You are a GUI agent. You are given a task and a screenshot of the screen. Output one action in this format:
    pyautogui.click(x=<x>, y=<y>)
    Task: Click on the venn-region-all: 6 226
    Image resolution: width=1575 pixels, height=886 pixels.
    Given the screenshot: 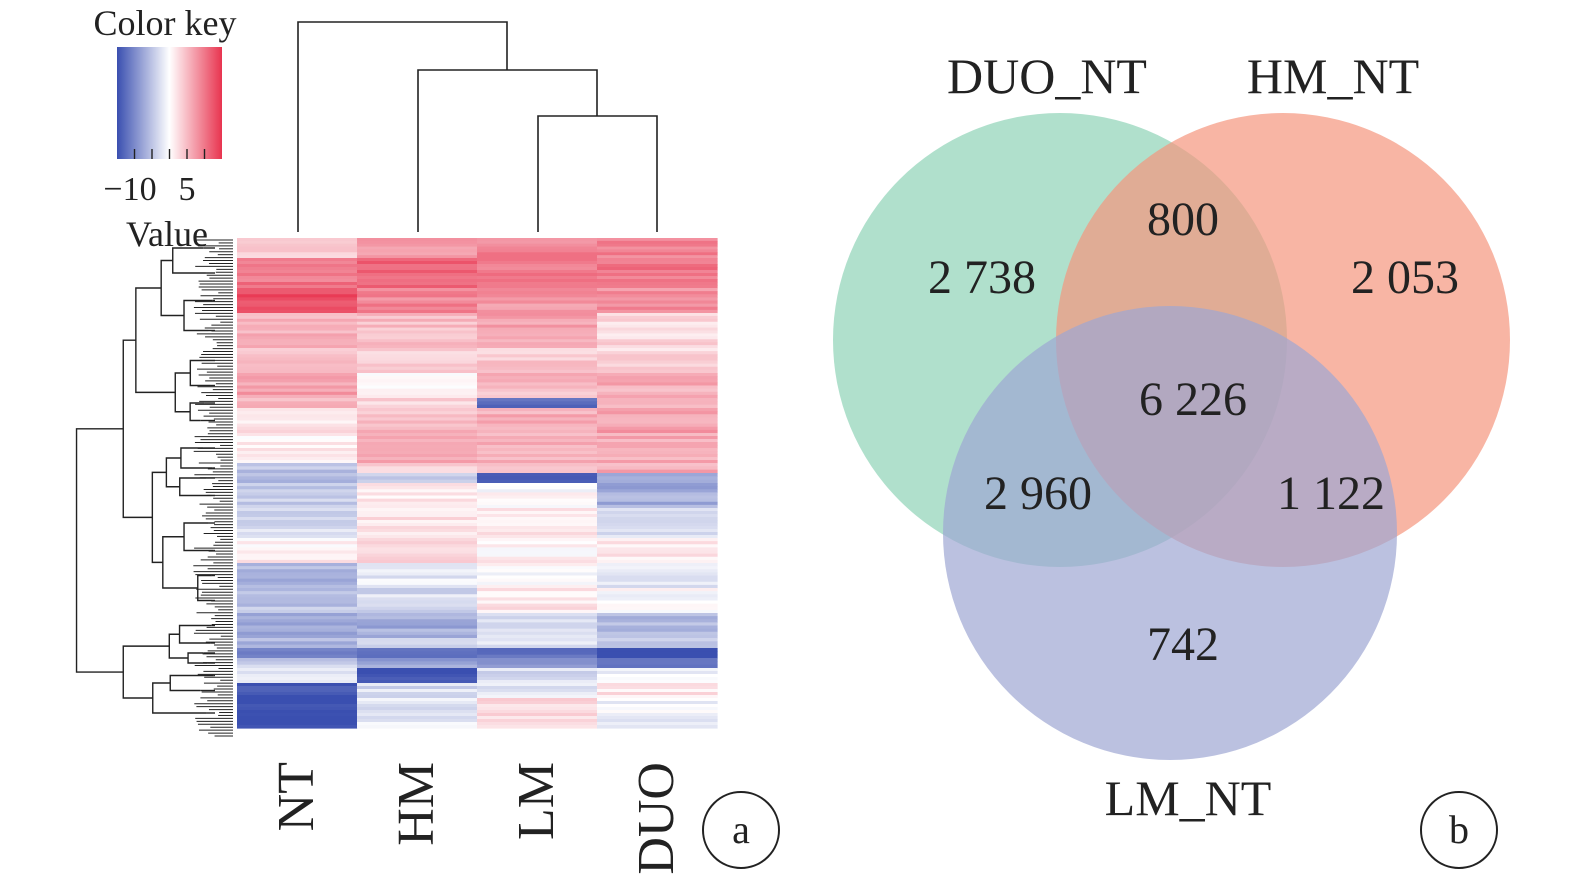 What is the action you would take?
    pyautogui.click(x=1193, y=399)
    